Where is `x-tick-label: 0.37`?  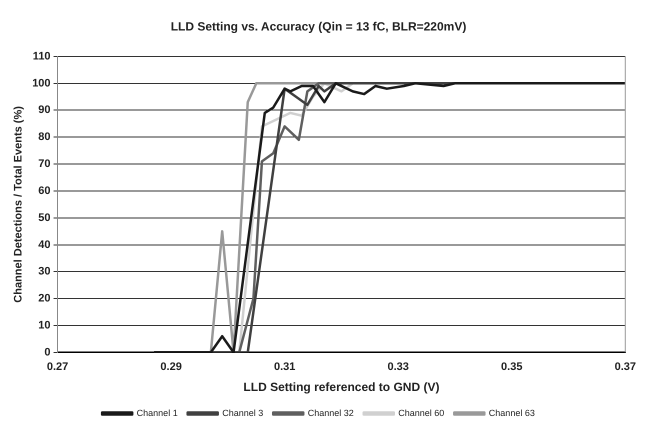
x-tick-label: 0.37 is located at coordinates (625, 367).